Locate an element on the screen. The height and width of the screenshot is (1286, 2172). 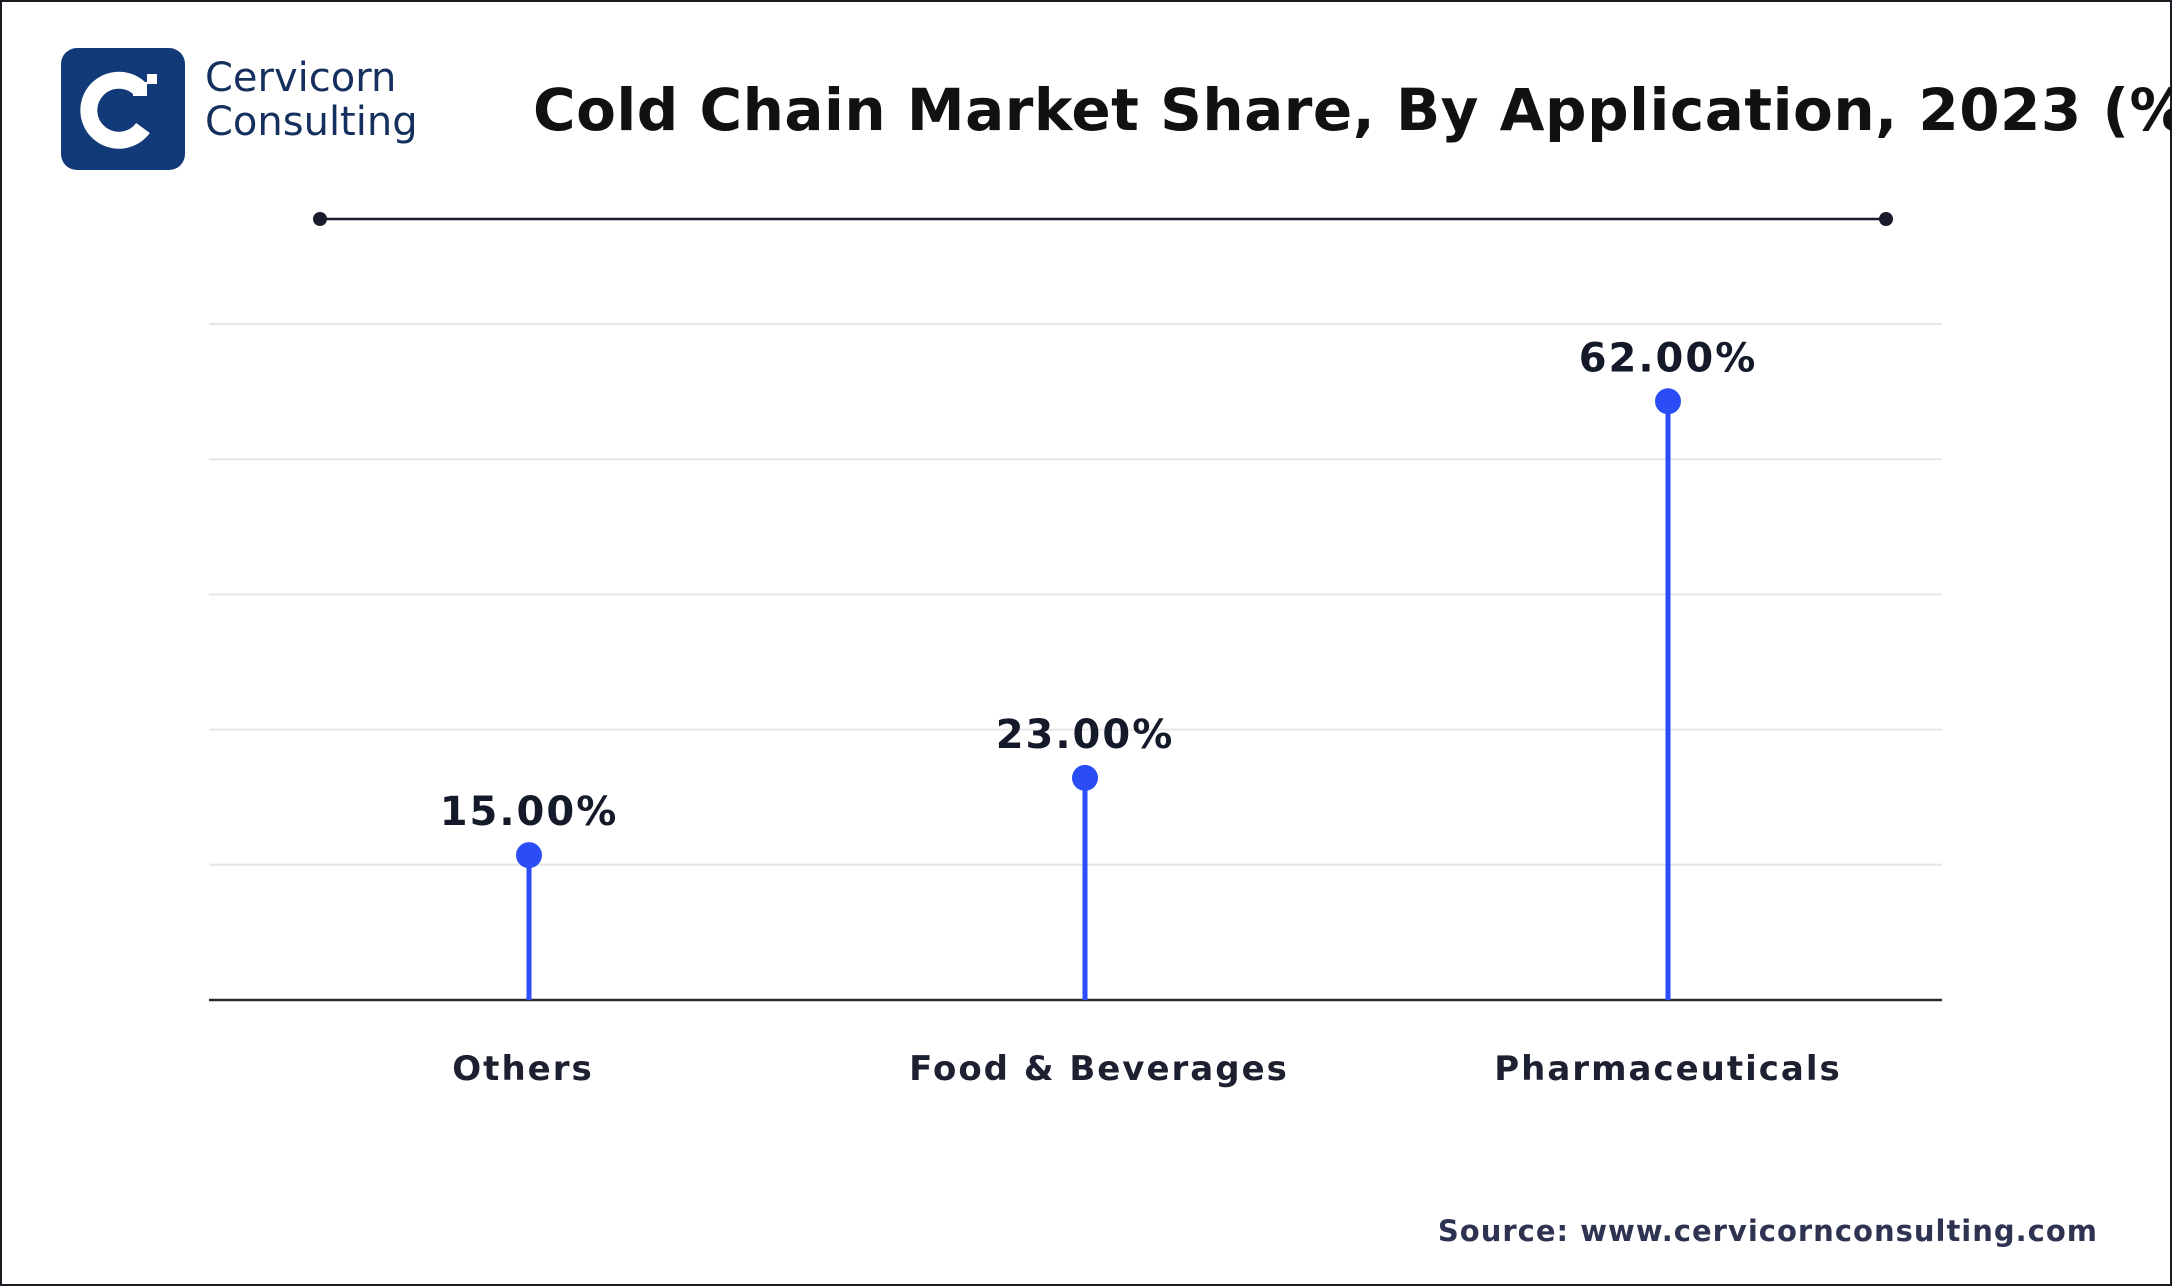
category-label: Pharmaceuticals is located at coordinates (1668, 1069).